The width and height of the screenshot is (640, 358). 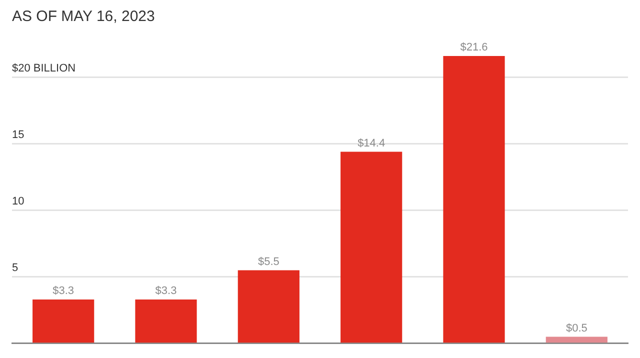 What do you see at coordinates (83, 17) in the screenshot?
I see `chart-title: AS OF MAY 16, 2023` at bounding box center [83, 17].